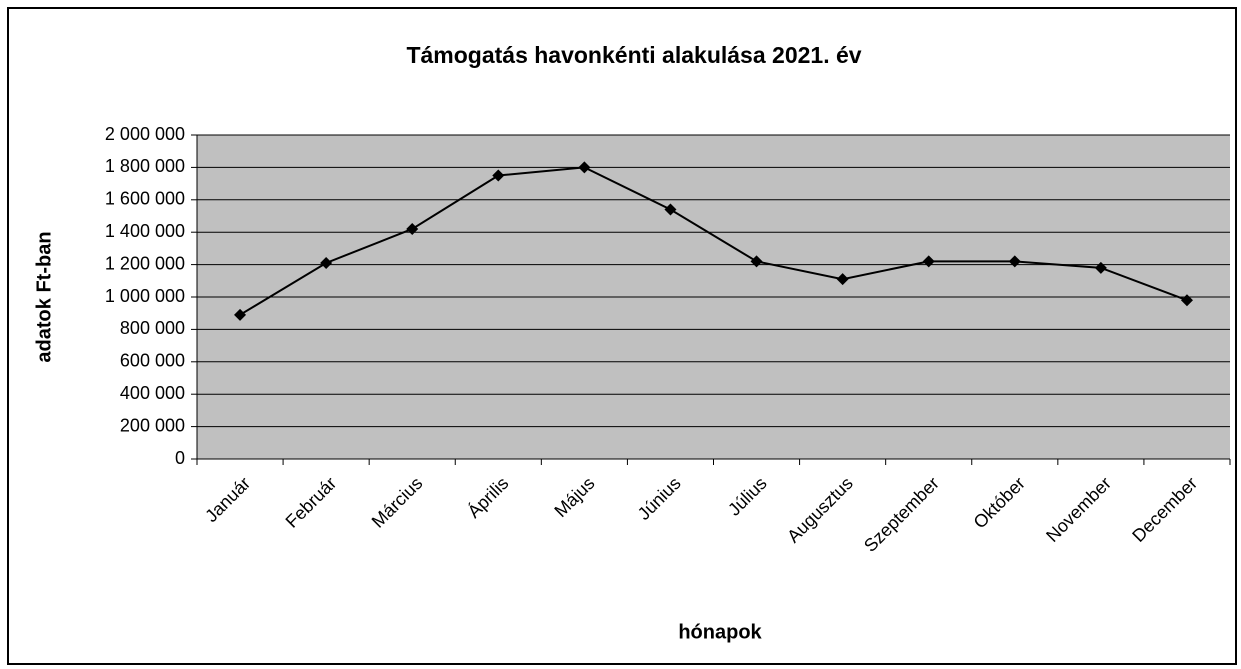  Describe the element at coordinates (145, 199) in the screenshot. I see `y-tick-label: 1 600 000` at that location.